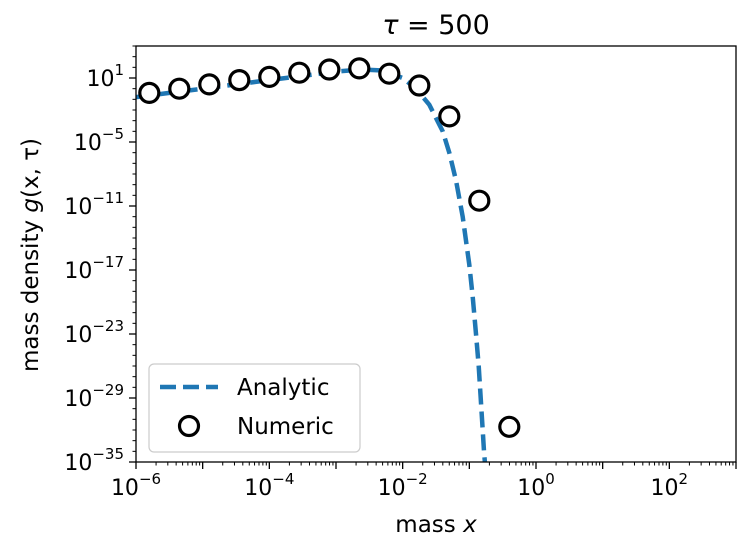 This screenshot has width=747, height=550. What do you see at coordinates (285, 427) in the screenshot?
I see `legend-numeric-label: Numeric` at bounding box center [285, 427].